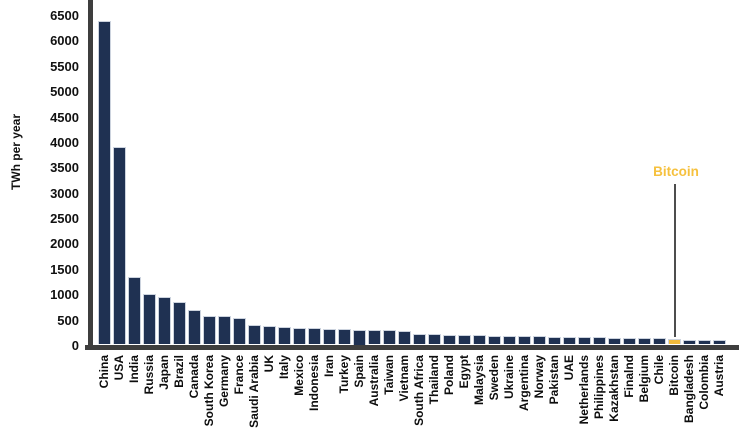 The width and height of the screenshot is (750, 430). I want to click on x-tick-label-thailand: Thailand, so click(434, 380).